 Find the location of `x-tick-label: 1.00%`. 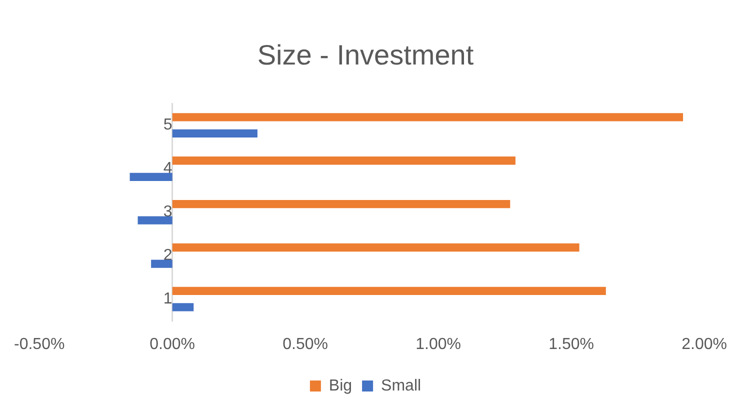

x-tick-label: 1.00% is located at coordinates (439, 344).